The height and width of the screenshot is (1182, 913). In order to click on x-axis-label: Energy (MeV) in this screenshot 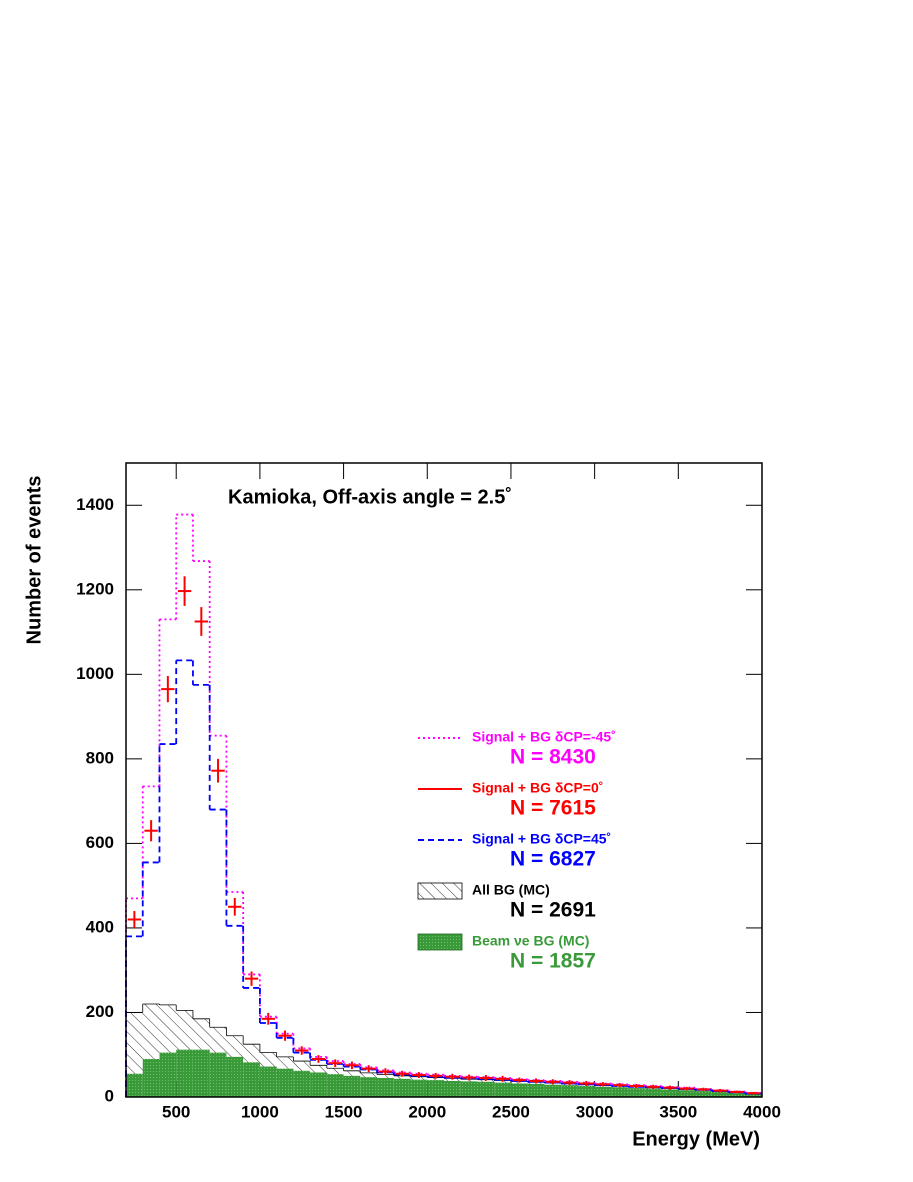, I will do `click(696, 1139)`.